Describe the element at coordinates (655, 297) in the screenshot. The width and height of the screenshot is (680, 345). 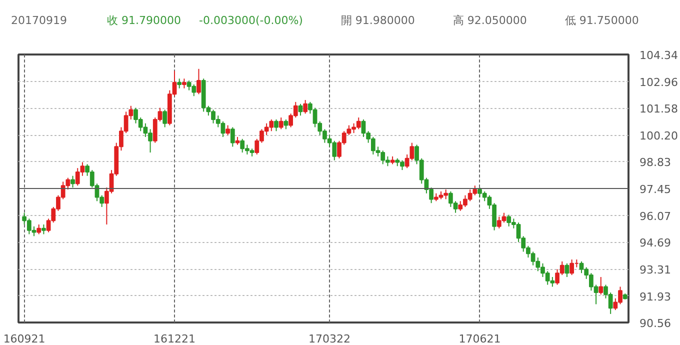
I see `y-tick-label: 91.93` at that location.